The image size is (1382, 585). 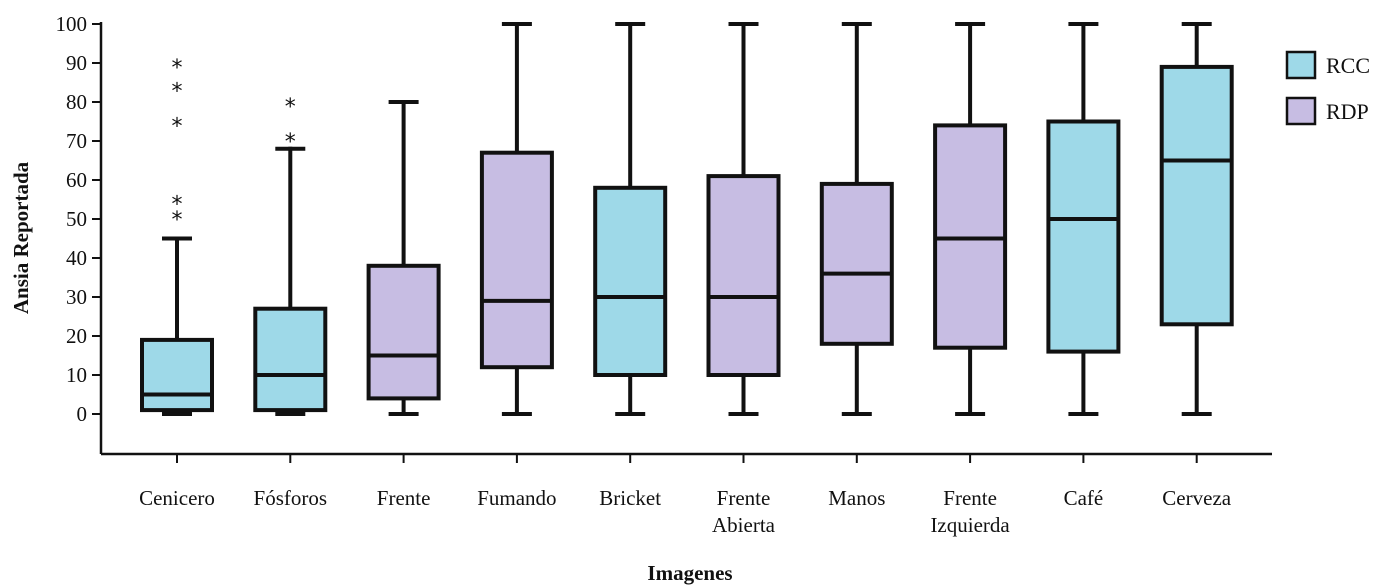 What do you see at coordinates (76, 336) in the screenshot?
I see `y-tick-label: 20` at bounding box center [76, 336].